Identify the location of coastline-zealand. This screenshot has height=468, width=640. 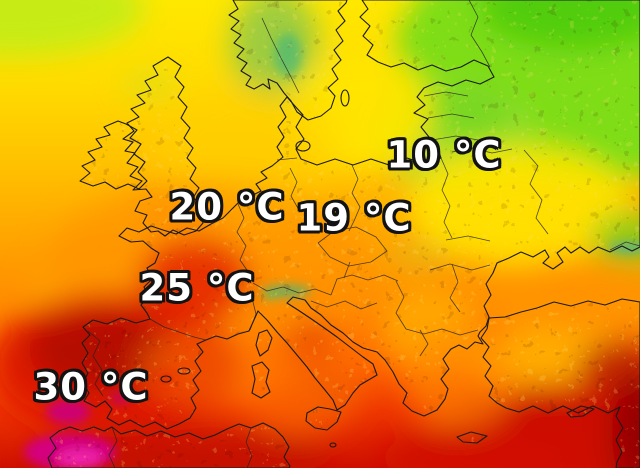
(303, 146).